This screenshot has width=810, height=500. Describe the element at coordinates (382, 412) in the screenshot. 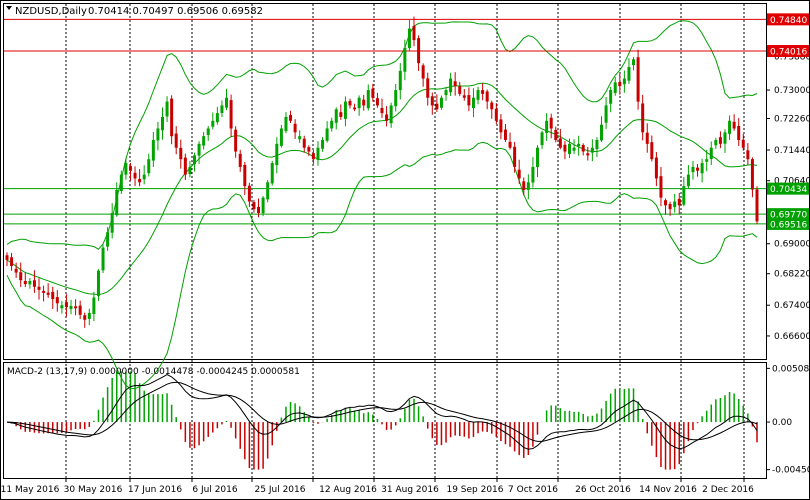

I see `macd-main-line` at that location.